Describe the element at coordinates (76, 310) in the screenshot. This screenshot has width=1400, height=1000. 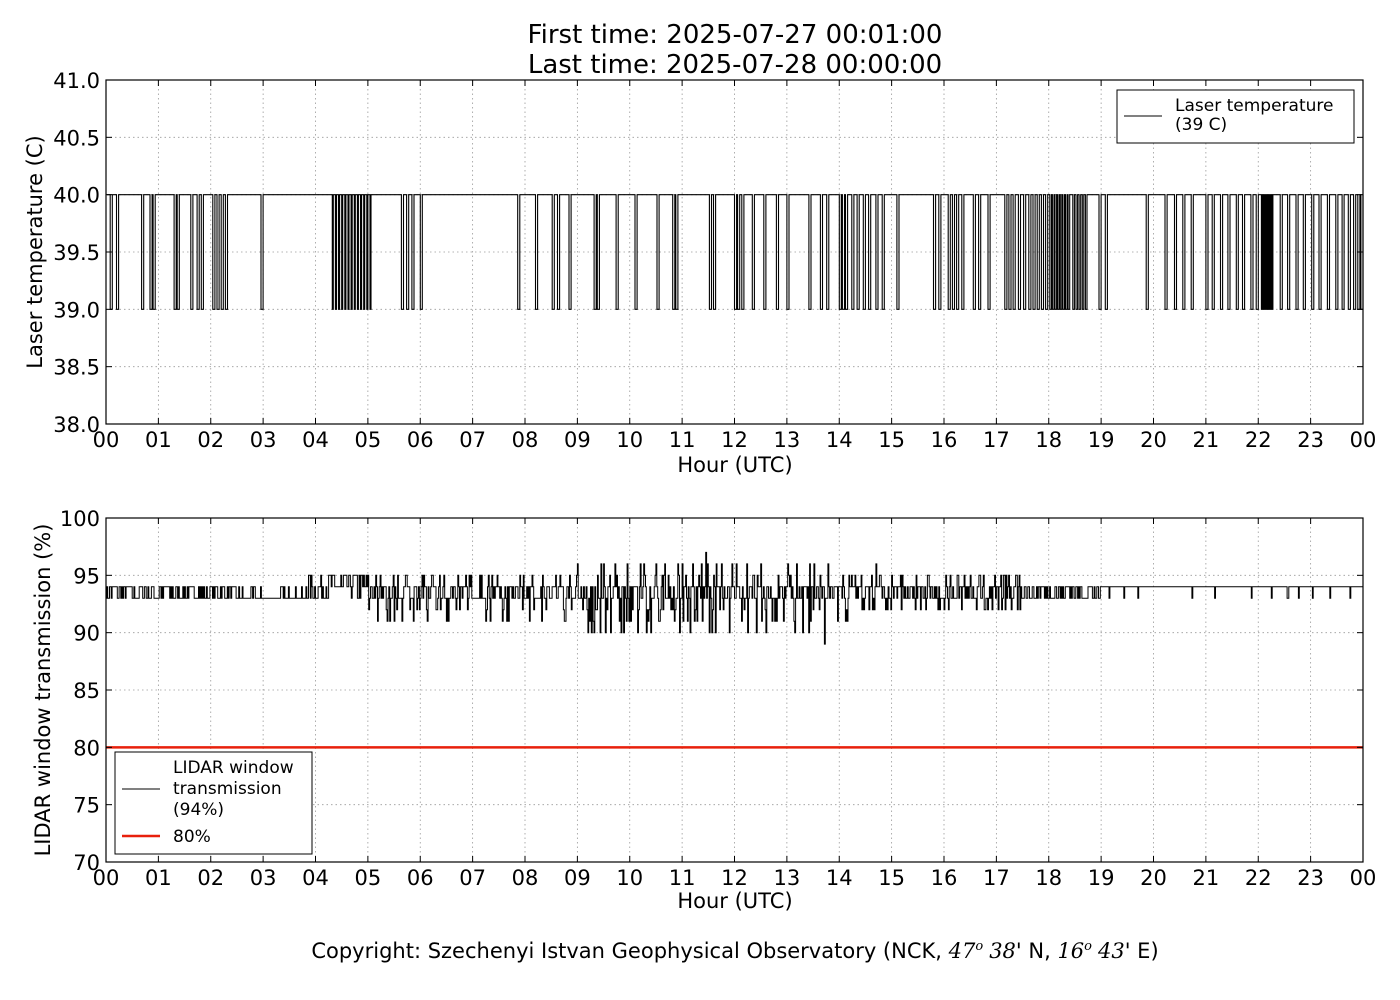
I see `y-tick-label: 39.0` at that location.